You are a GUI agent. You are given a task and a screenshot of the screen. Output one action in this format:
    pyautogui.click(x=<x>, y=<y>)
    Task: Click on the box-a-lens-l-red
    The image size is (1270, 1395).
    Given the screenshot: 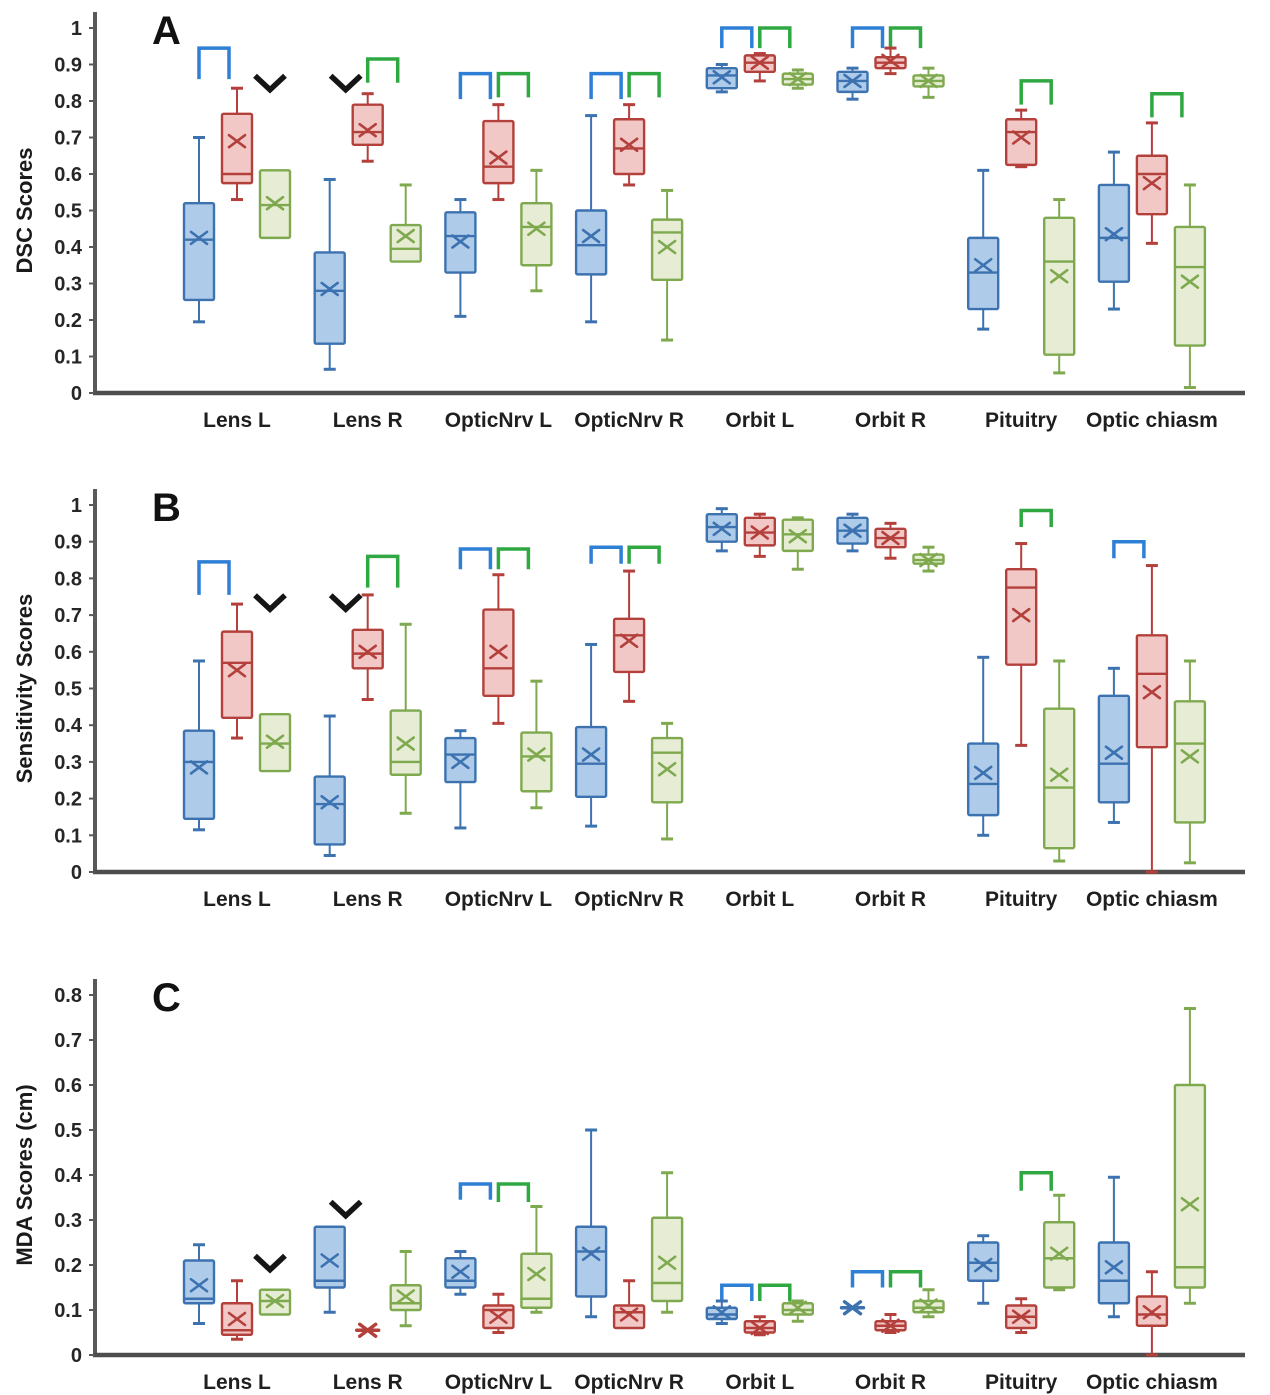 What is the action you would take?
    pyautogui.click(x=237, y=144)
    